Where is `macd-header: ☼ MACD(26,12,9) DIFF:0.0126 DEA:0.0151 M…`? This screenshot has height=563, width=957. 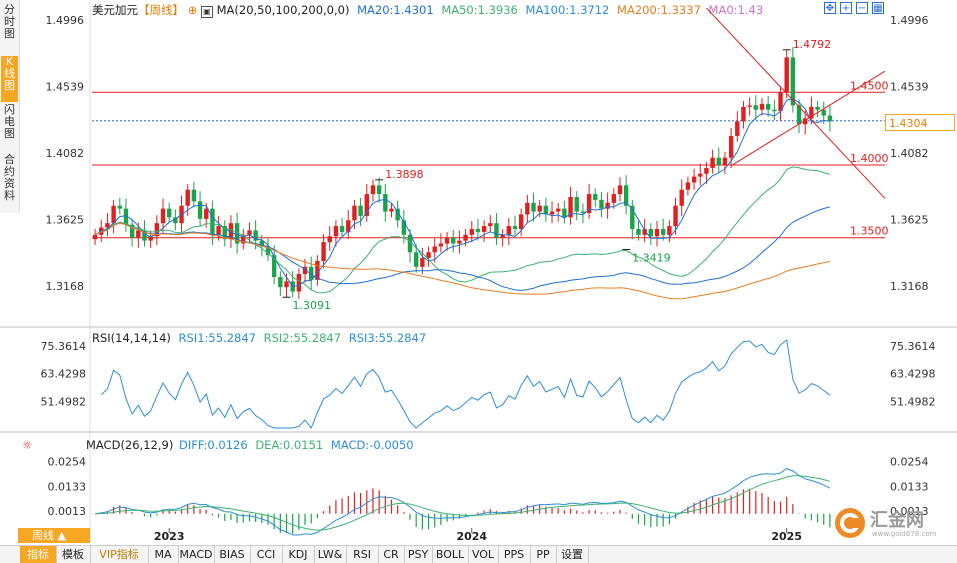
macd-header: ☼ MACD(26,12,9) DIFF:0.0126 DEA:0.0151 M… is located at coordinates (218, 445).